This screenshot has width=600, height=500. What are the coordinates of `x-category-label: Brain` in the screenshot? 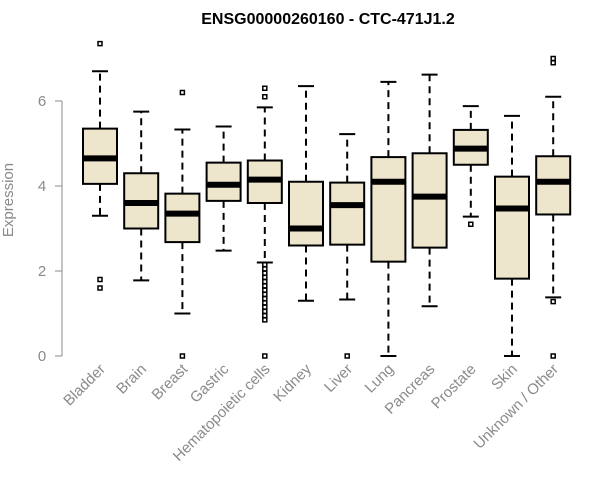 It's located at (131, 379).